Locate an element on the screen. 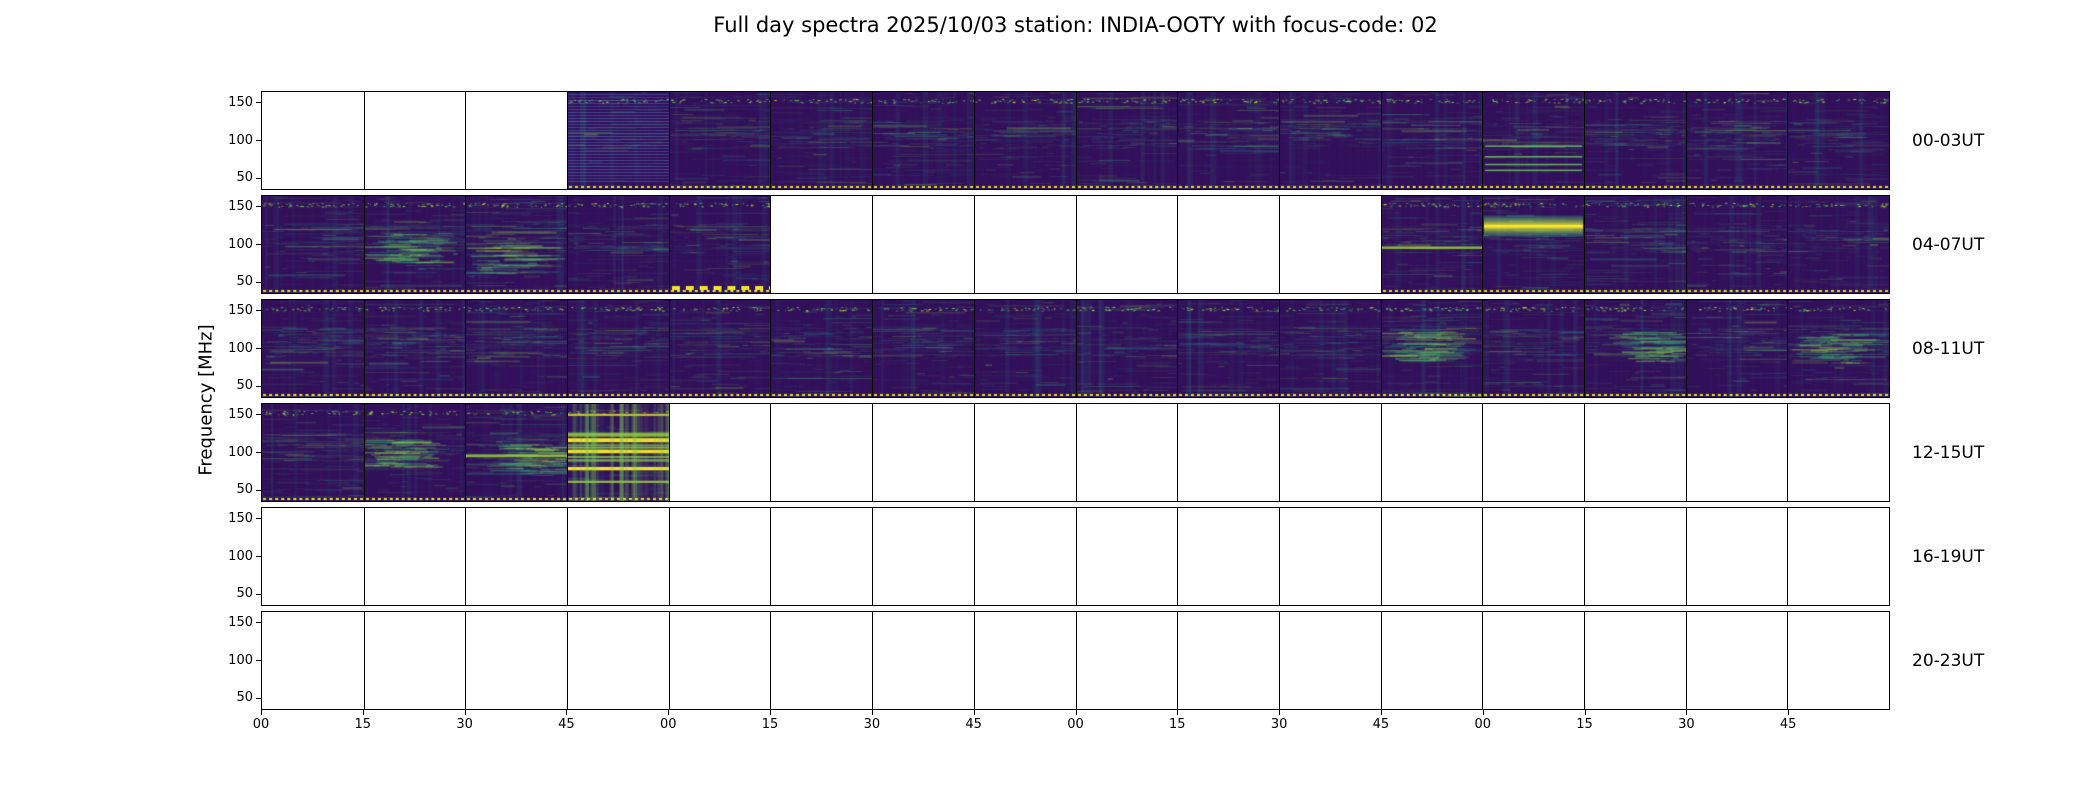  row-label: 16-19UT is located at coordinates (1948, 556).